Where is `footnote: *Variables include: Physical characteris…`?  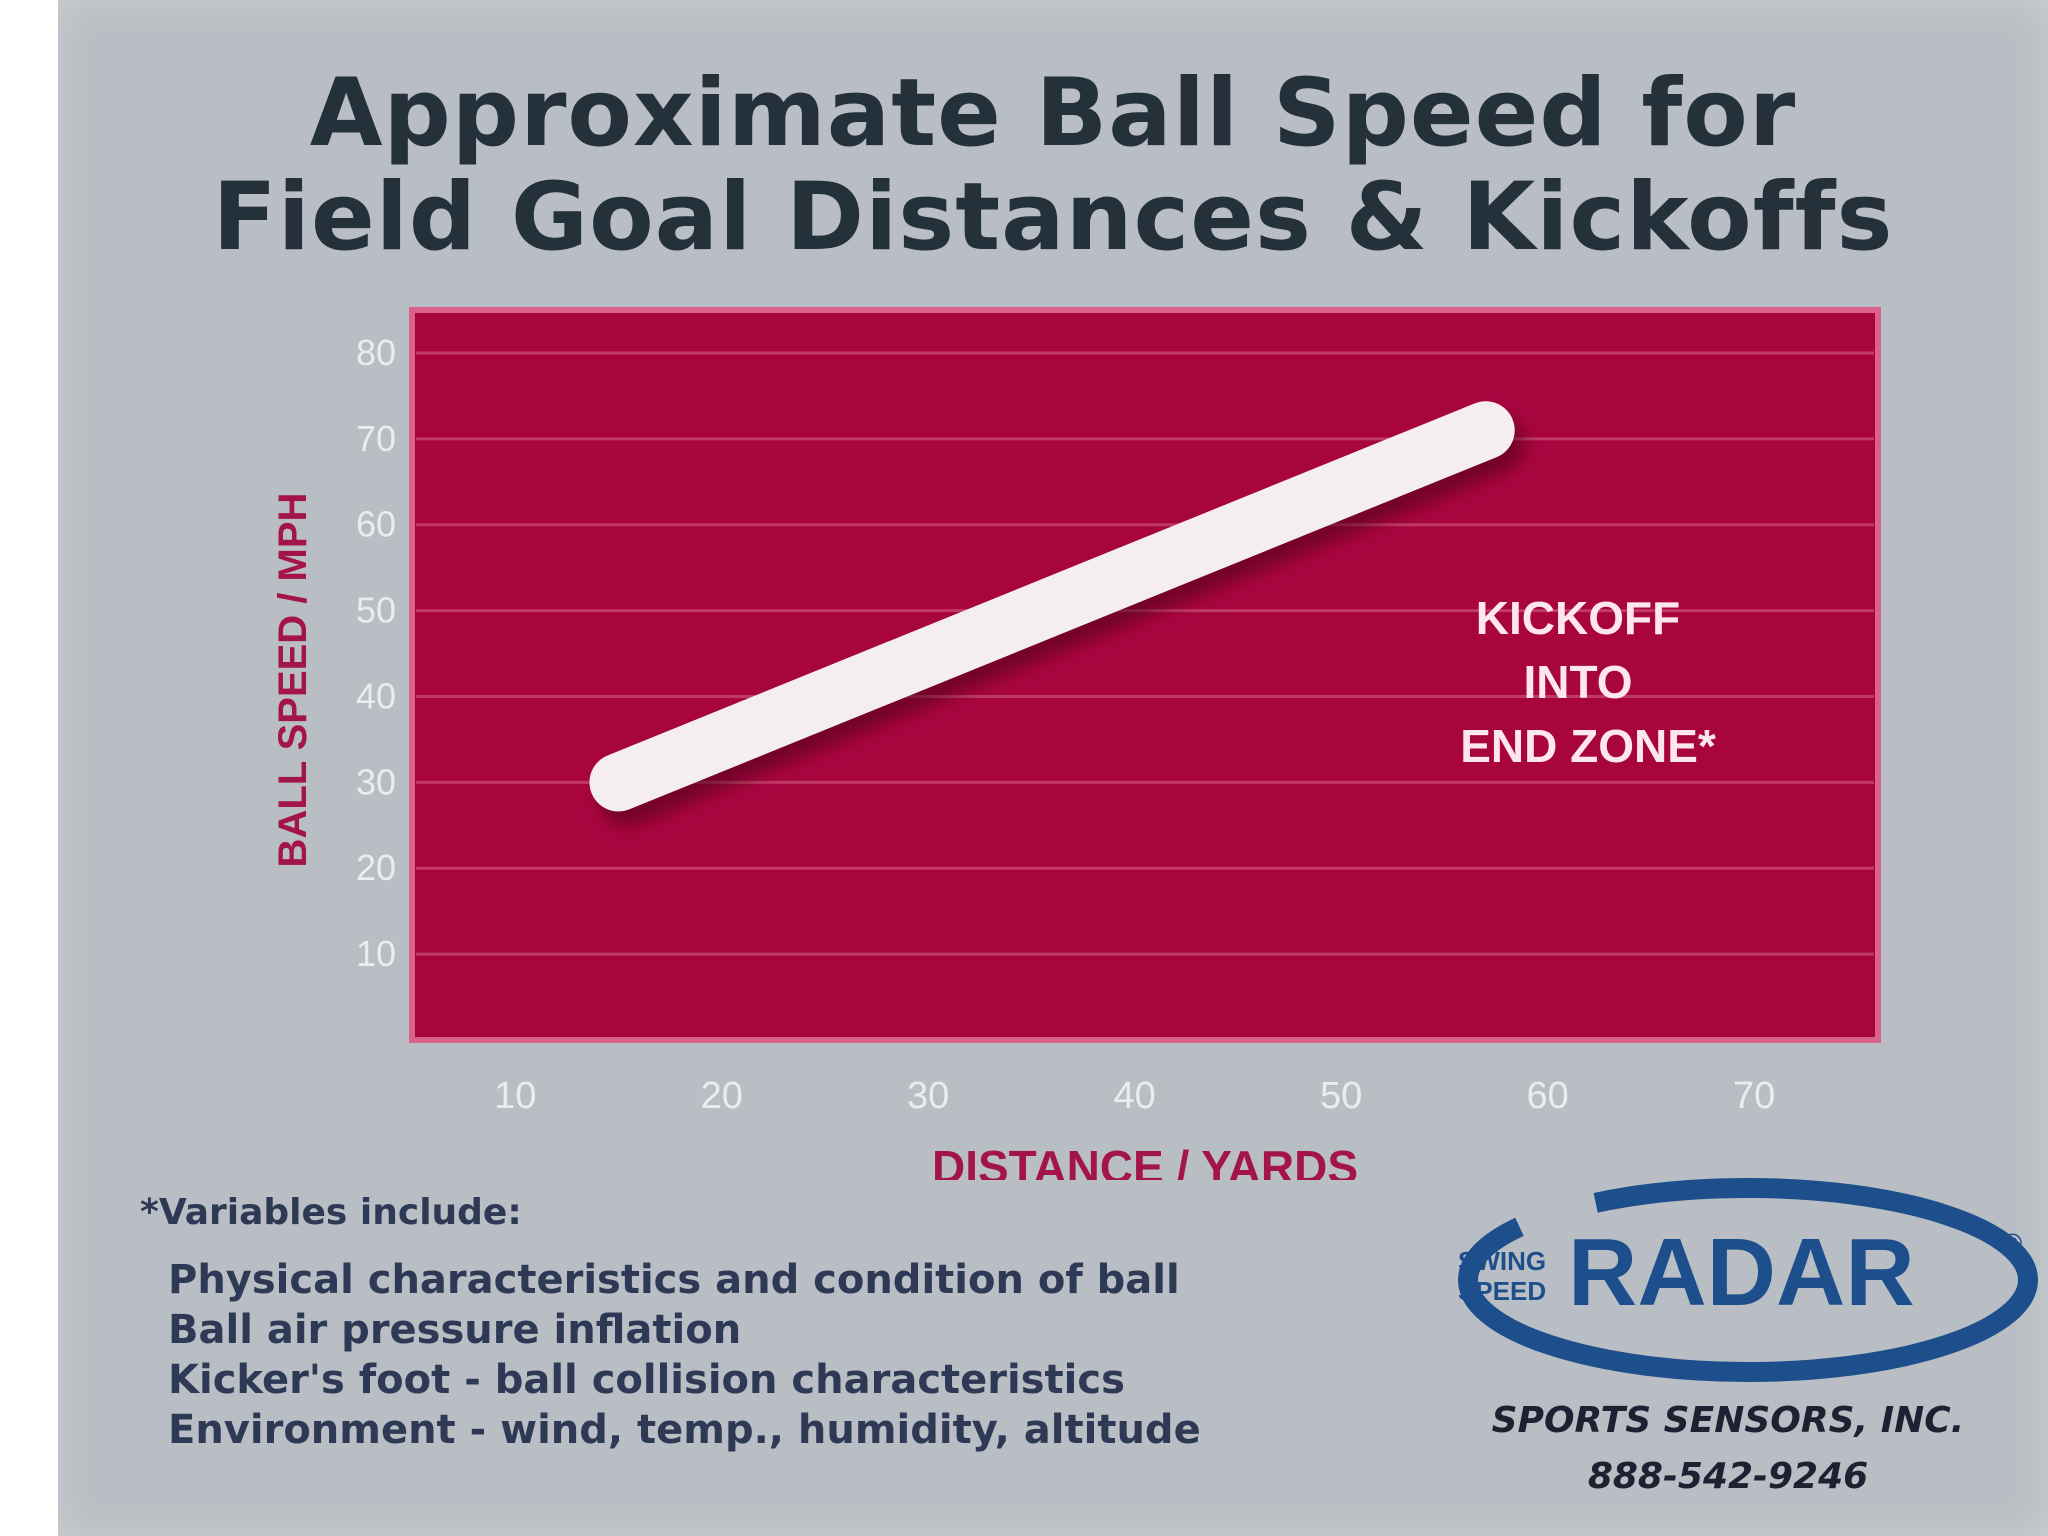
footnote: *Variables include: Physical characteris… is located at coordinates (670, 1323).